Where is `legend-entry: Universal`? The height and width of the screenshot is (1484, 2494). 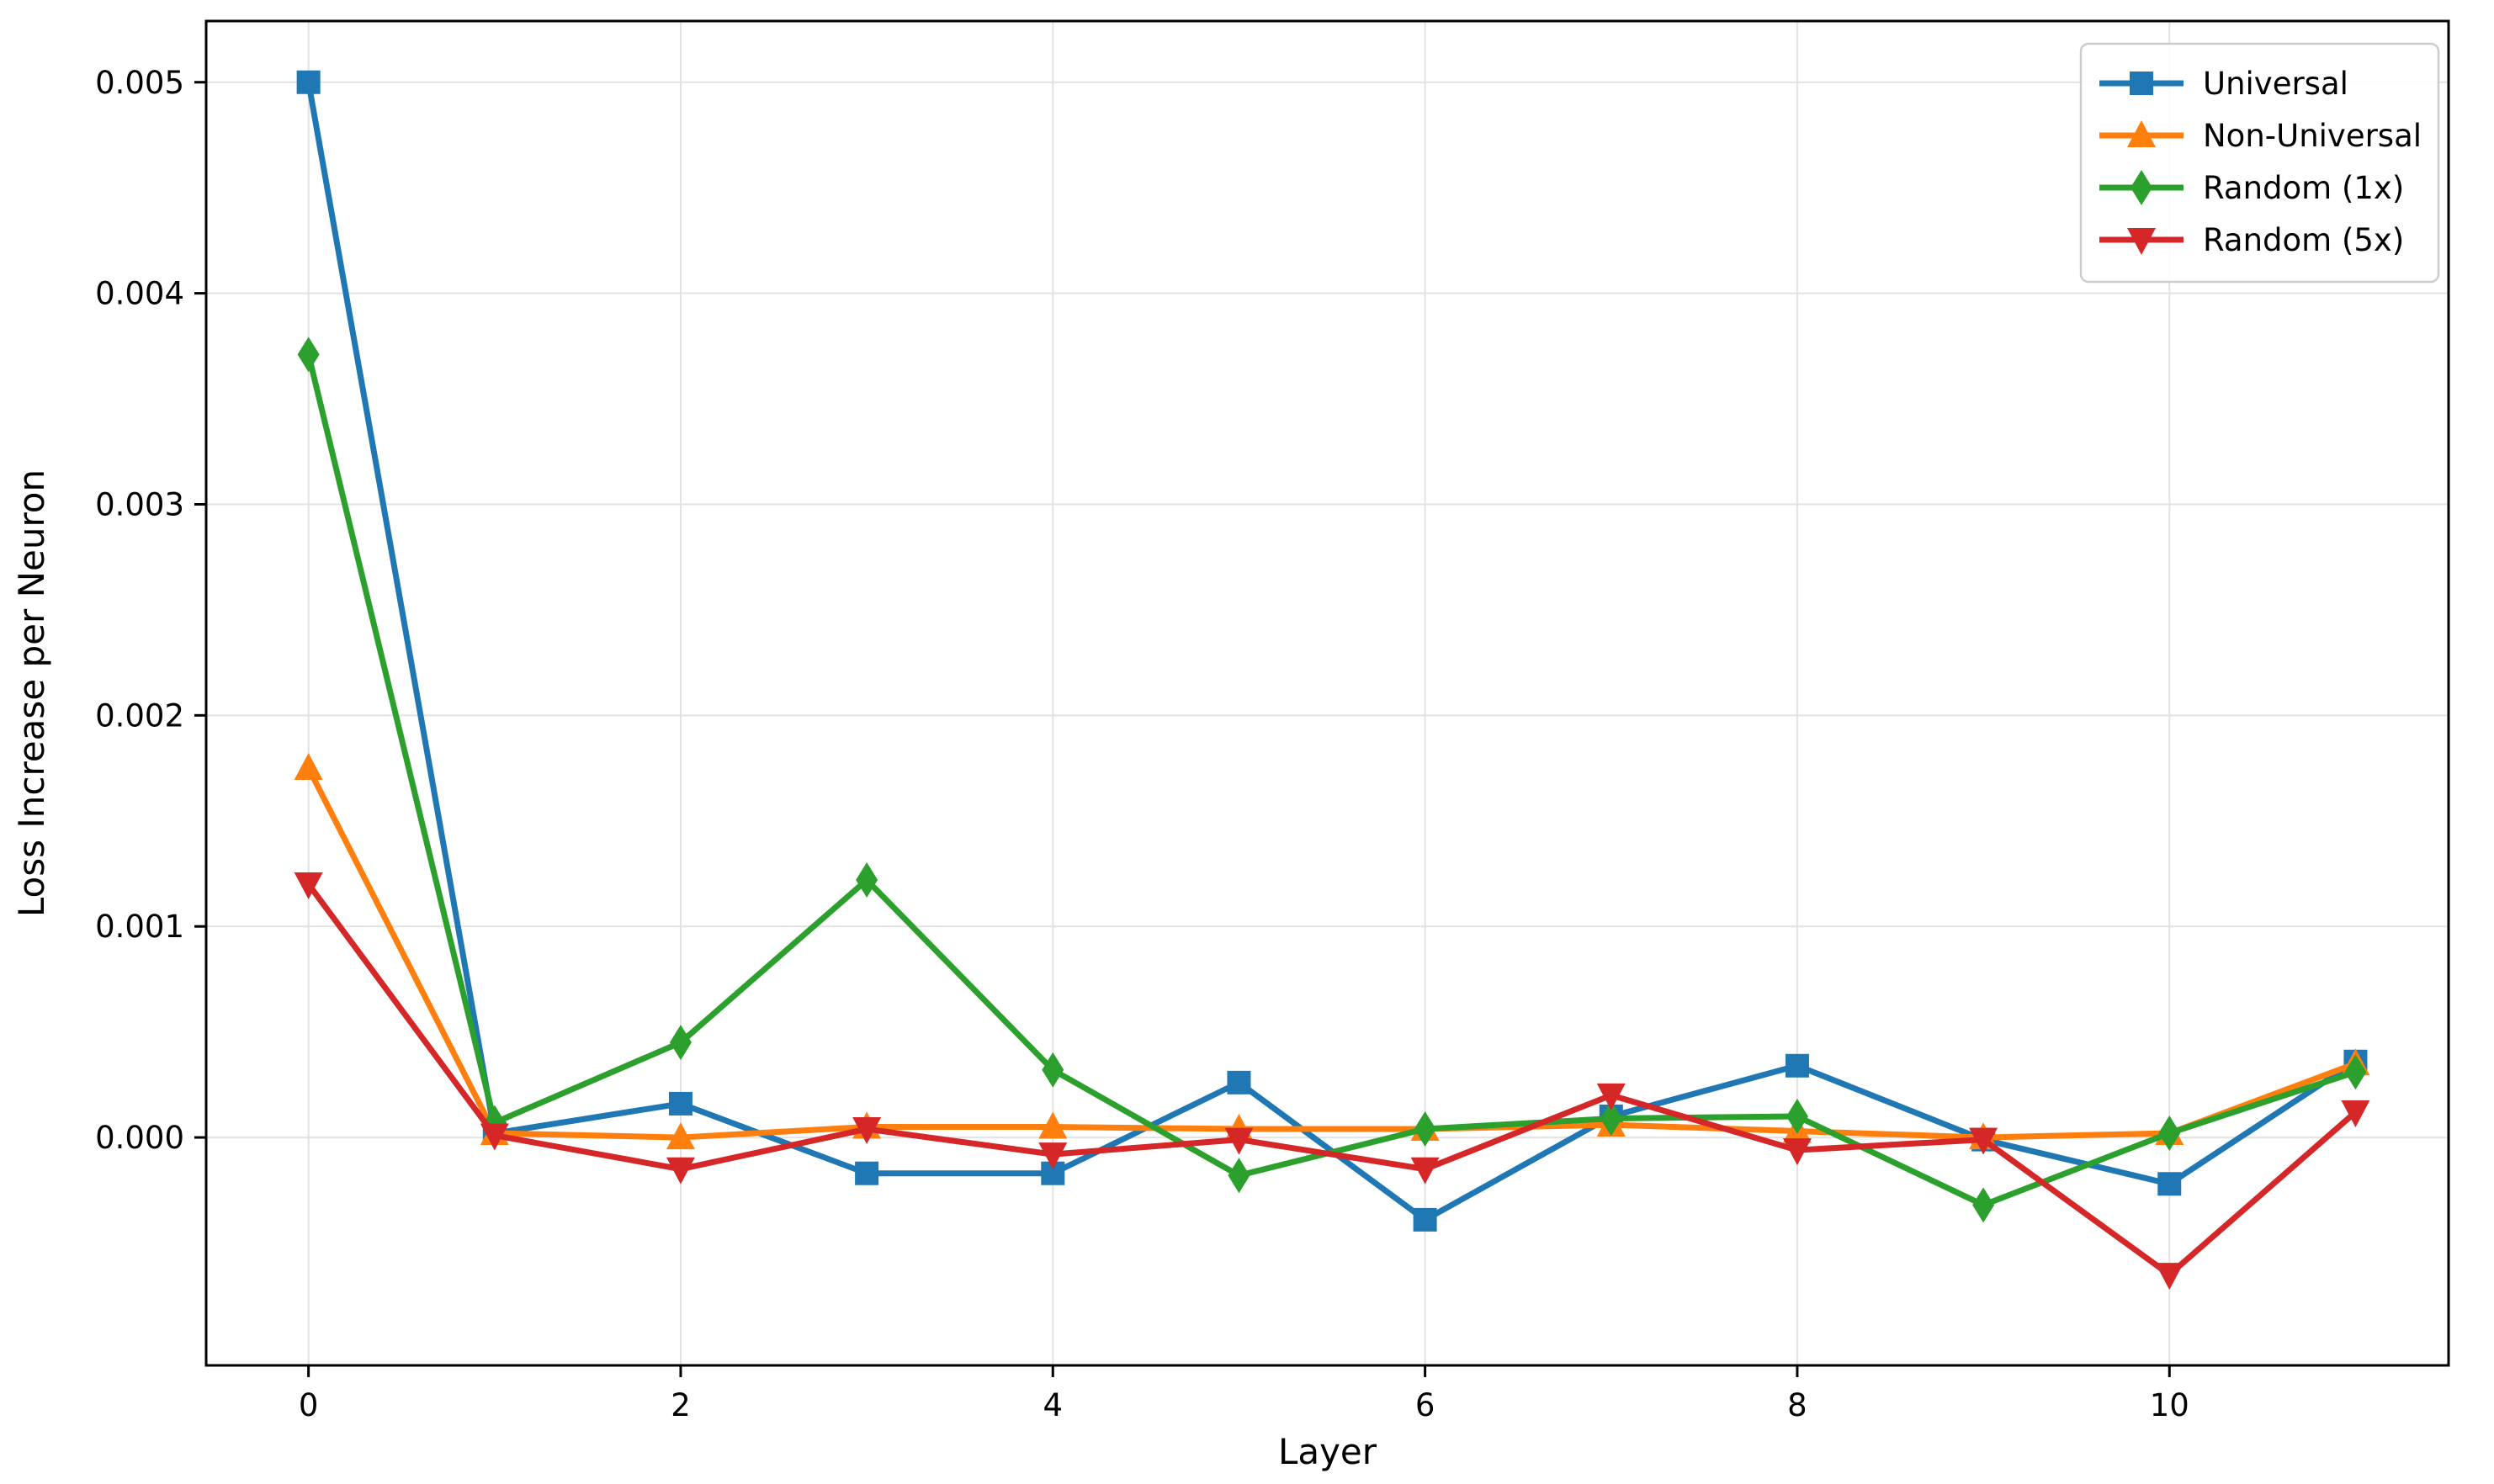
legend-entry: Universal is located at coordinates (2223, 84).